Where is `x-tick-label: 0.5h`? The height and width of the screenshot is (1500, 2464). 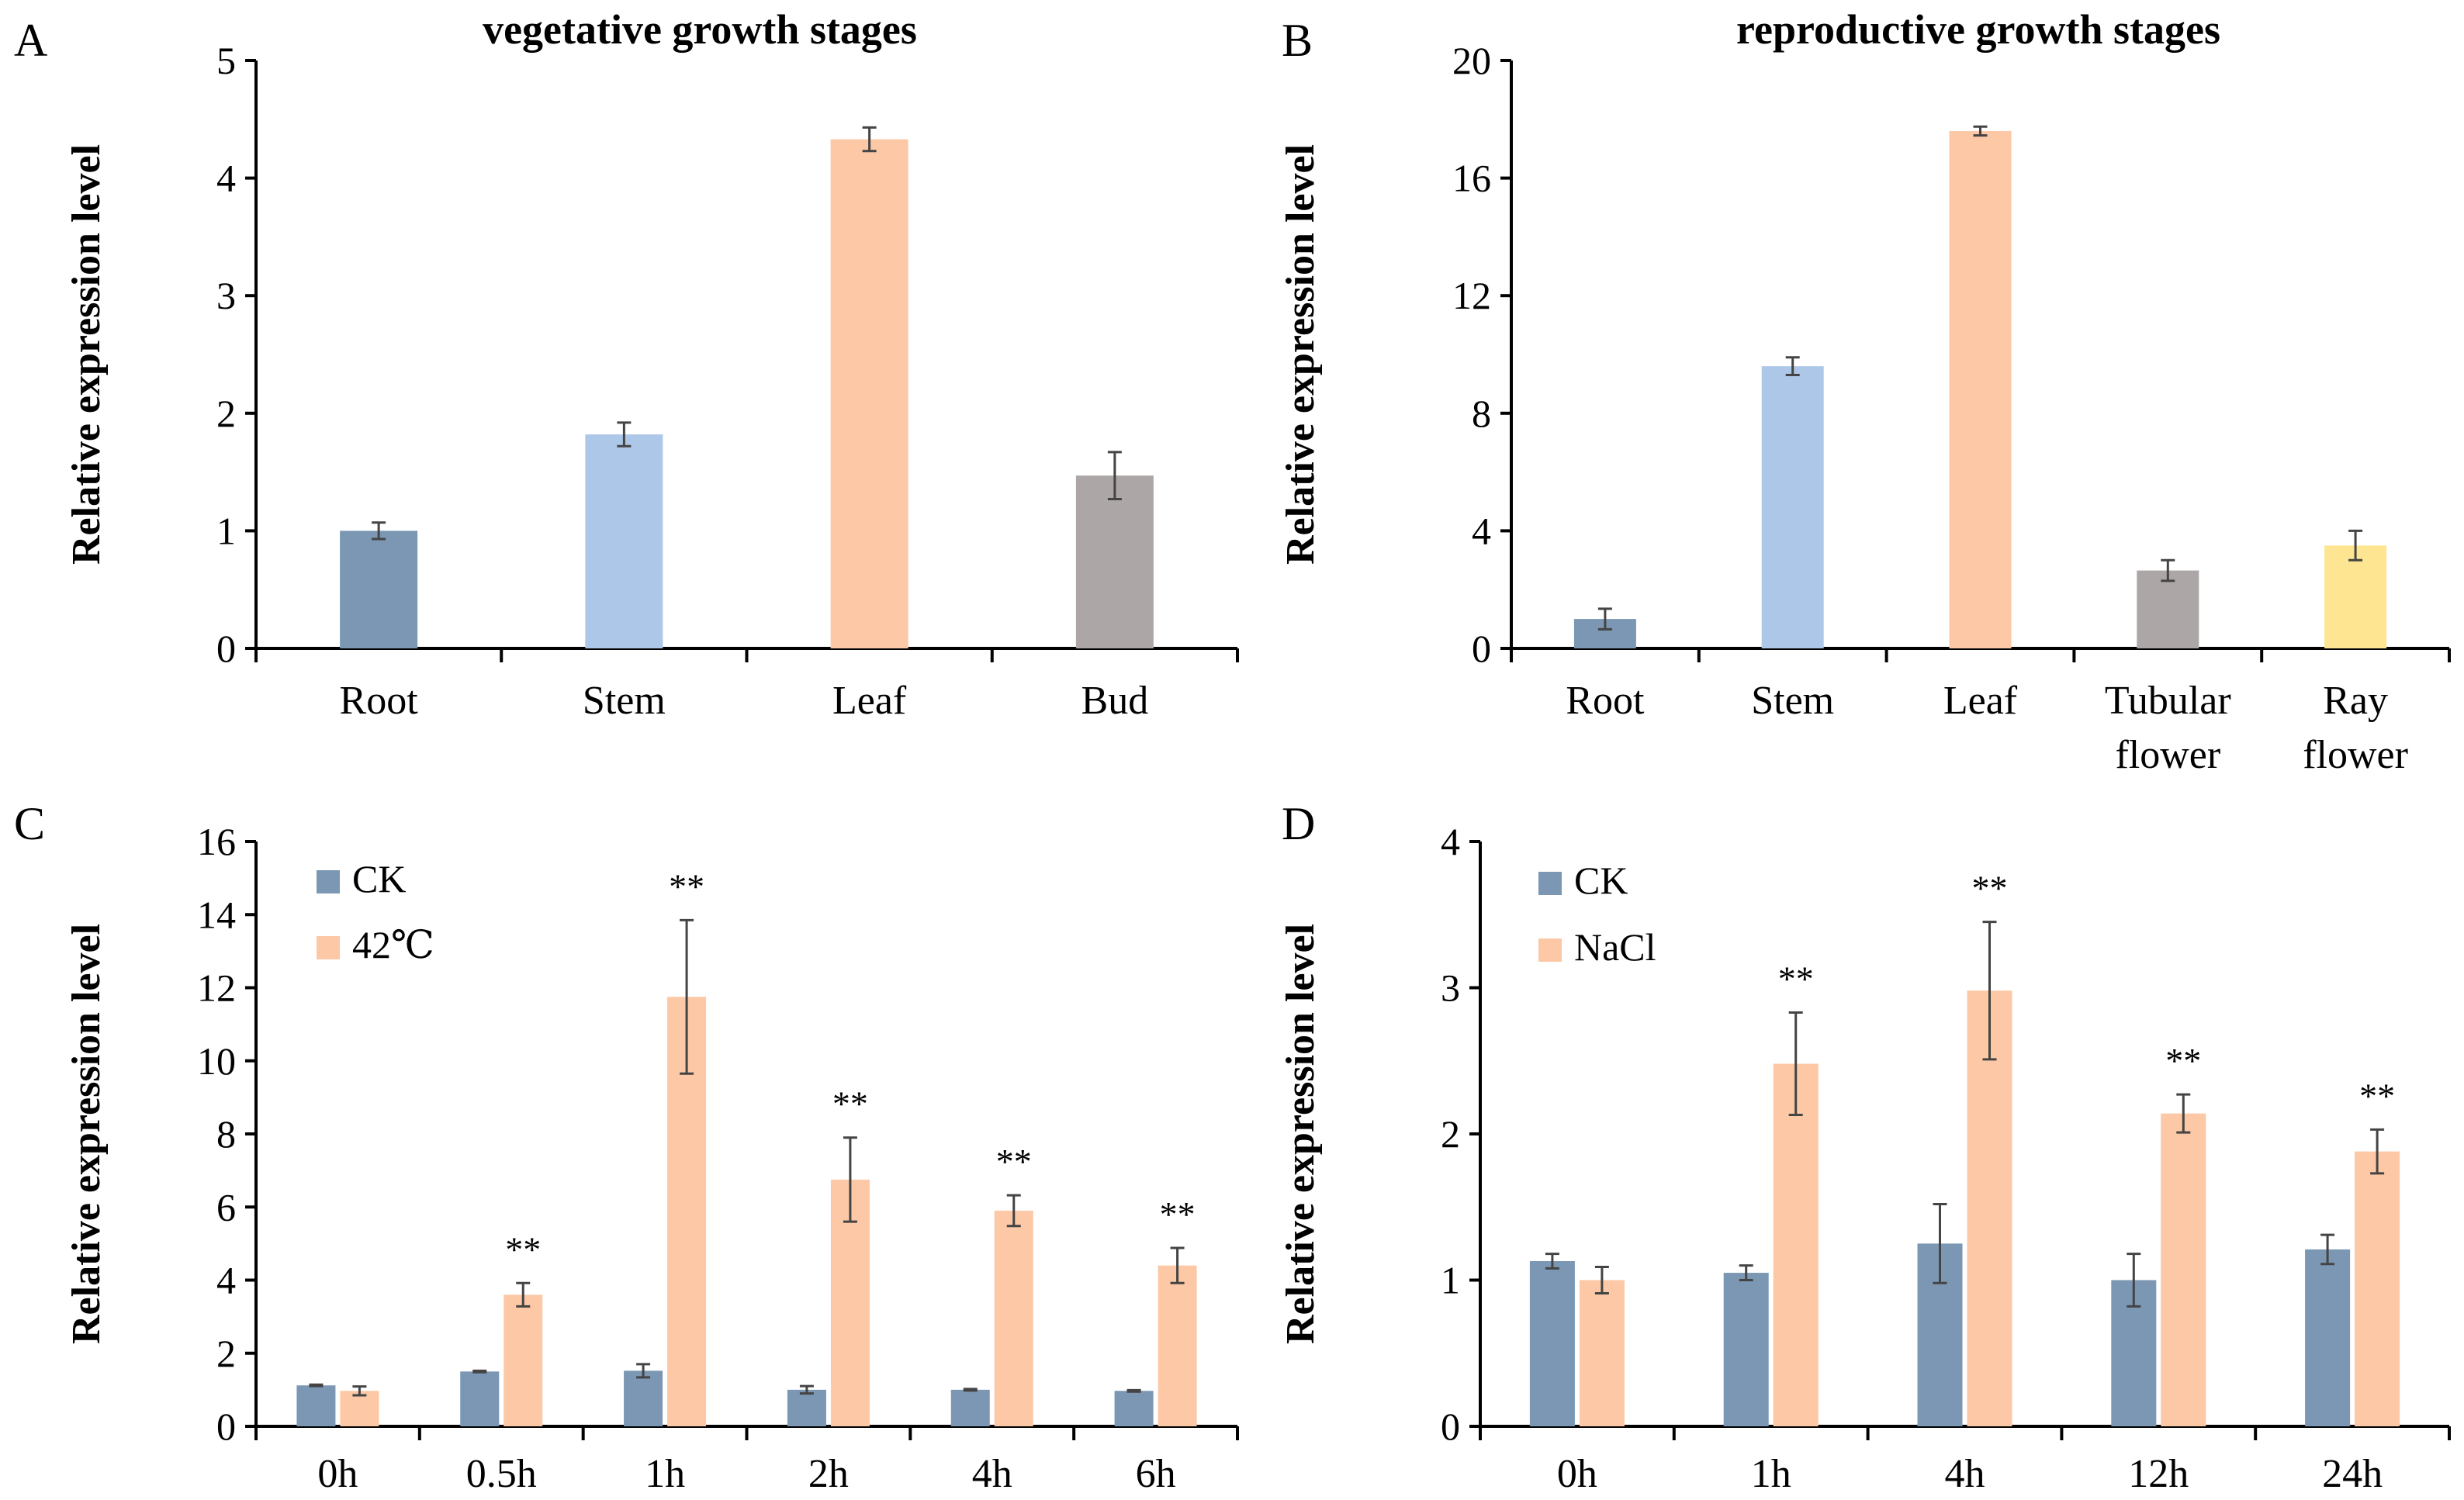
x-tick-label: 0.5h is located at coordinates (501, 1474).